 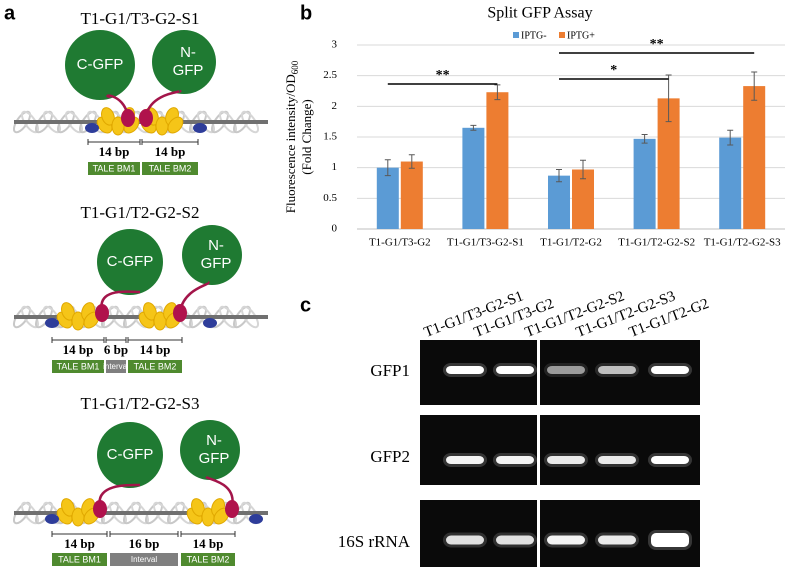 What do you see at coordinates (116, 349) in the screenshot?
I see `spacer-label: 6 bp` at bounding box center [116, 349].